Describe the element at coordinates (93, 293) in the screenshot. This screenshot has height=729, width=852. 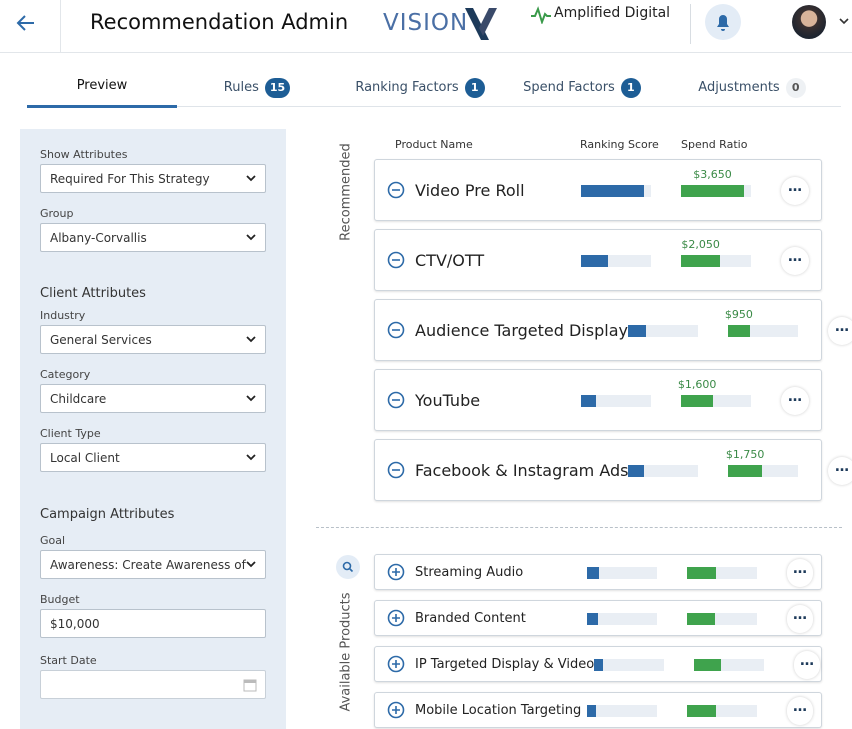
I see `section-title: Client Attributes` at that location.